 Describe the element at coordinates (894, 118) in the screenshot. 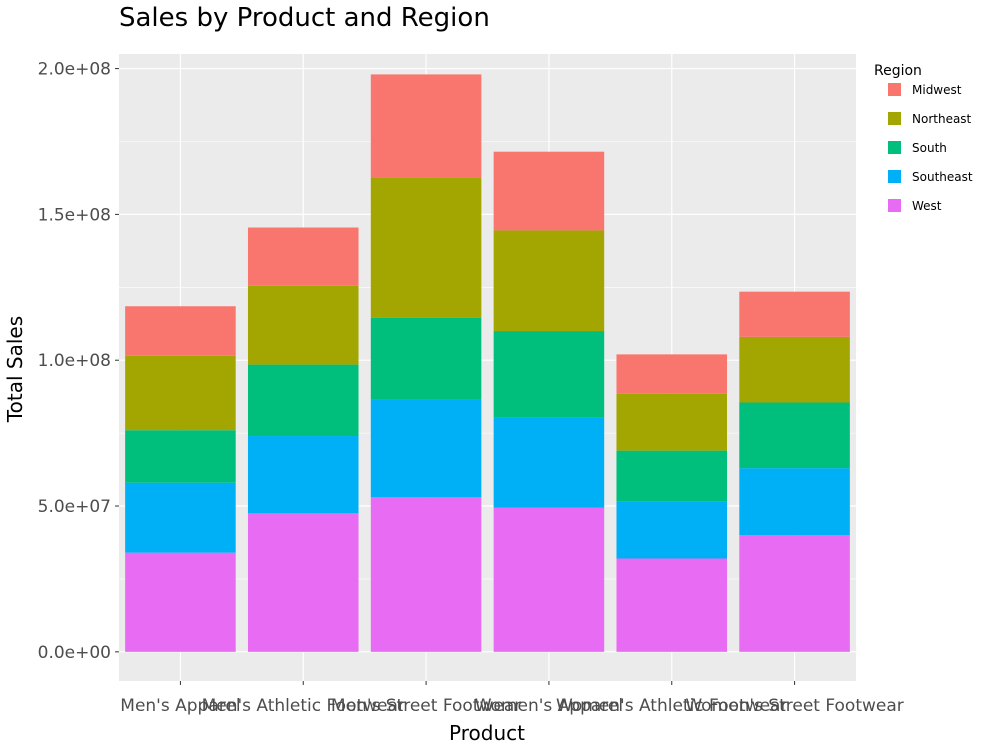

I see `legend-key-northeast` at that location.